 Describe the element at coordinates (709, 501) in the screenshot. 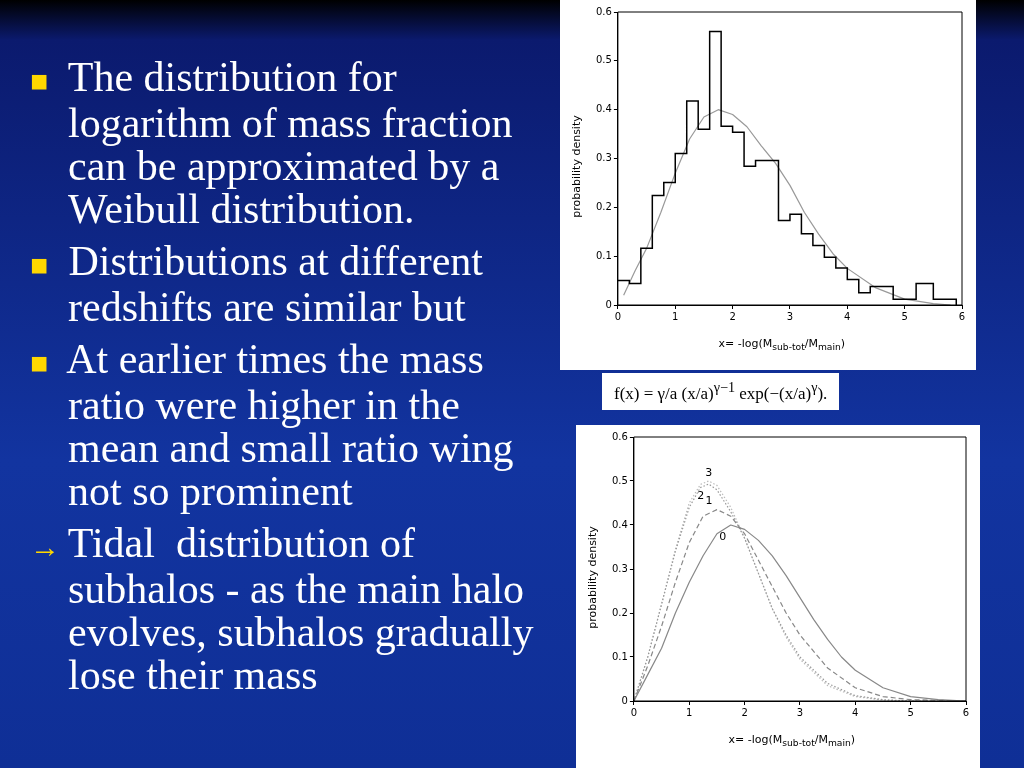

I see `series-label: 1` at that location.